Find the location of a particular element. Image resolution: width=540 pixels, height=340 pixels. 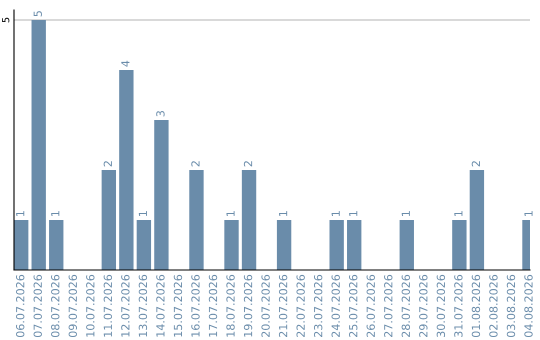

x-tick-label: 16.07.2026 is located at coordinates (195, 305).